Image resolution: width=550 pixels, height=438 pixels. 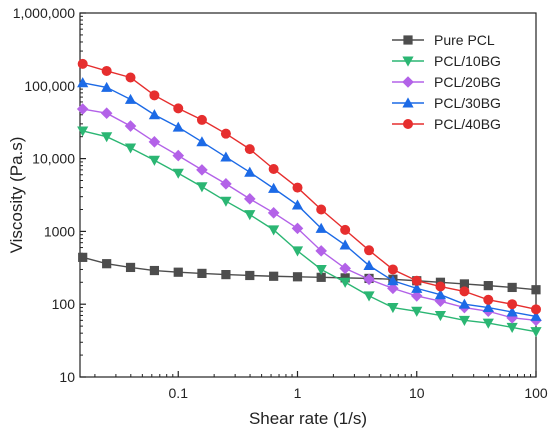 I want to click on x-tick-label: 1, so click(x=298, y=393).